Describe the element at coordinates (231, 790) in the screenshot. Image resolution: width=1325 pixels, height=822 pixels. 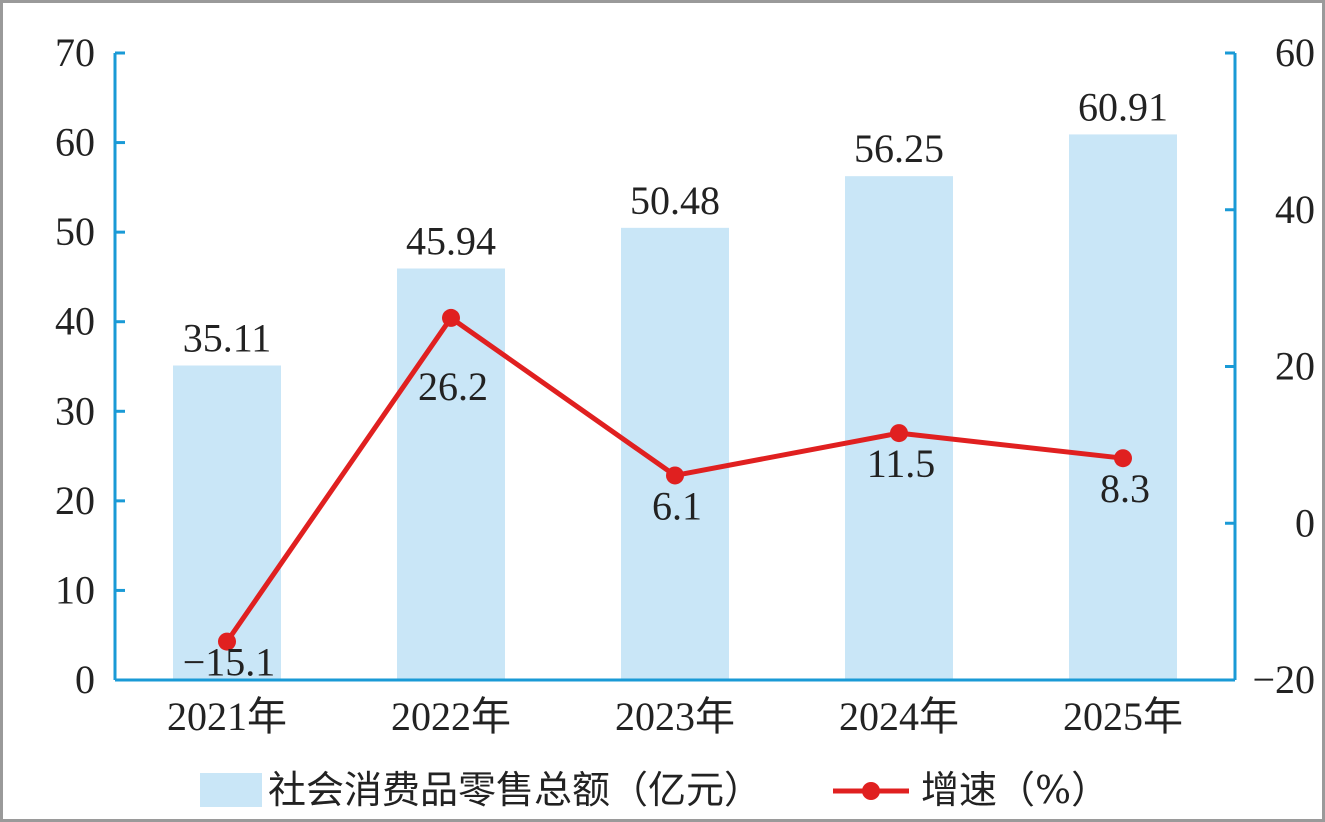
I see `legend-bar-swatch` at that location.